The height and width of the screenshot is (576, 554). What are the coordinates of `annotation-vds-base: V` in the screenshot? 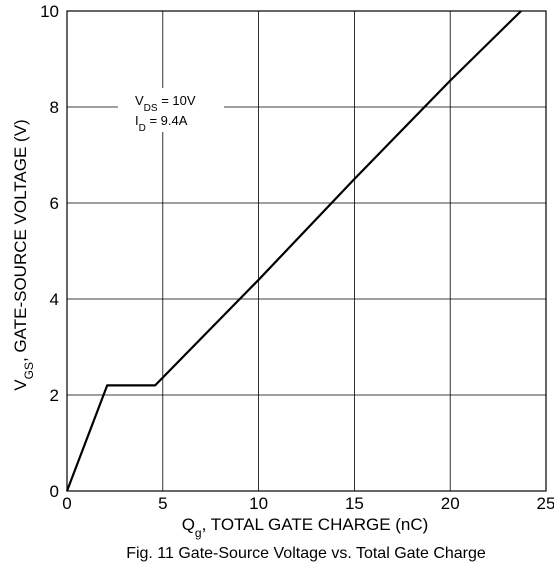 It's located at (139, 100).